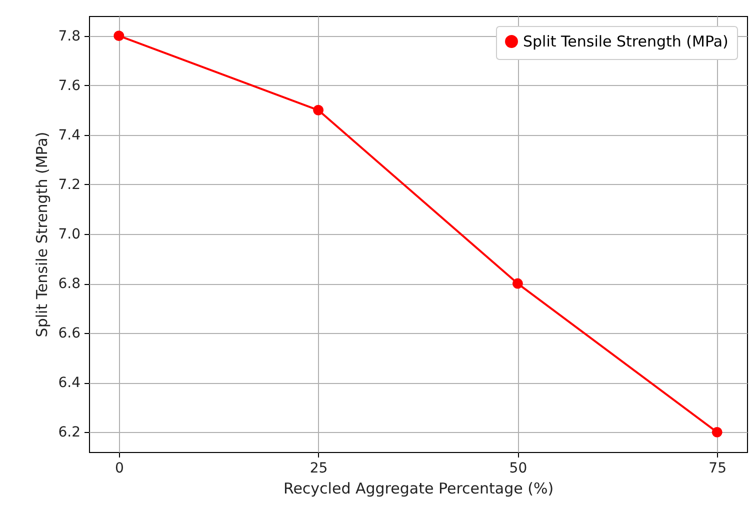 The width and height of the screenshot is (755, 513). What do you see at coordinates (69, 135) in the screenshot?
I see `y-tick-label: 7.4` at bounding box center [69, 135].